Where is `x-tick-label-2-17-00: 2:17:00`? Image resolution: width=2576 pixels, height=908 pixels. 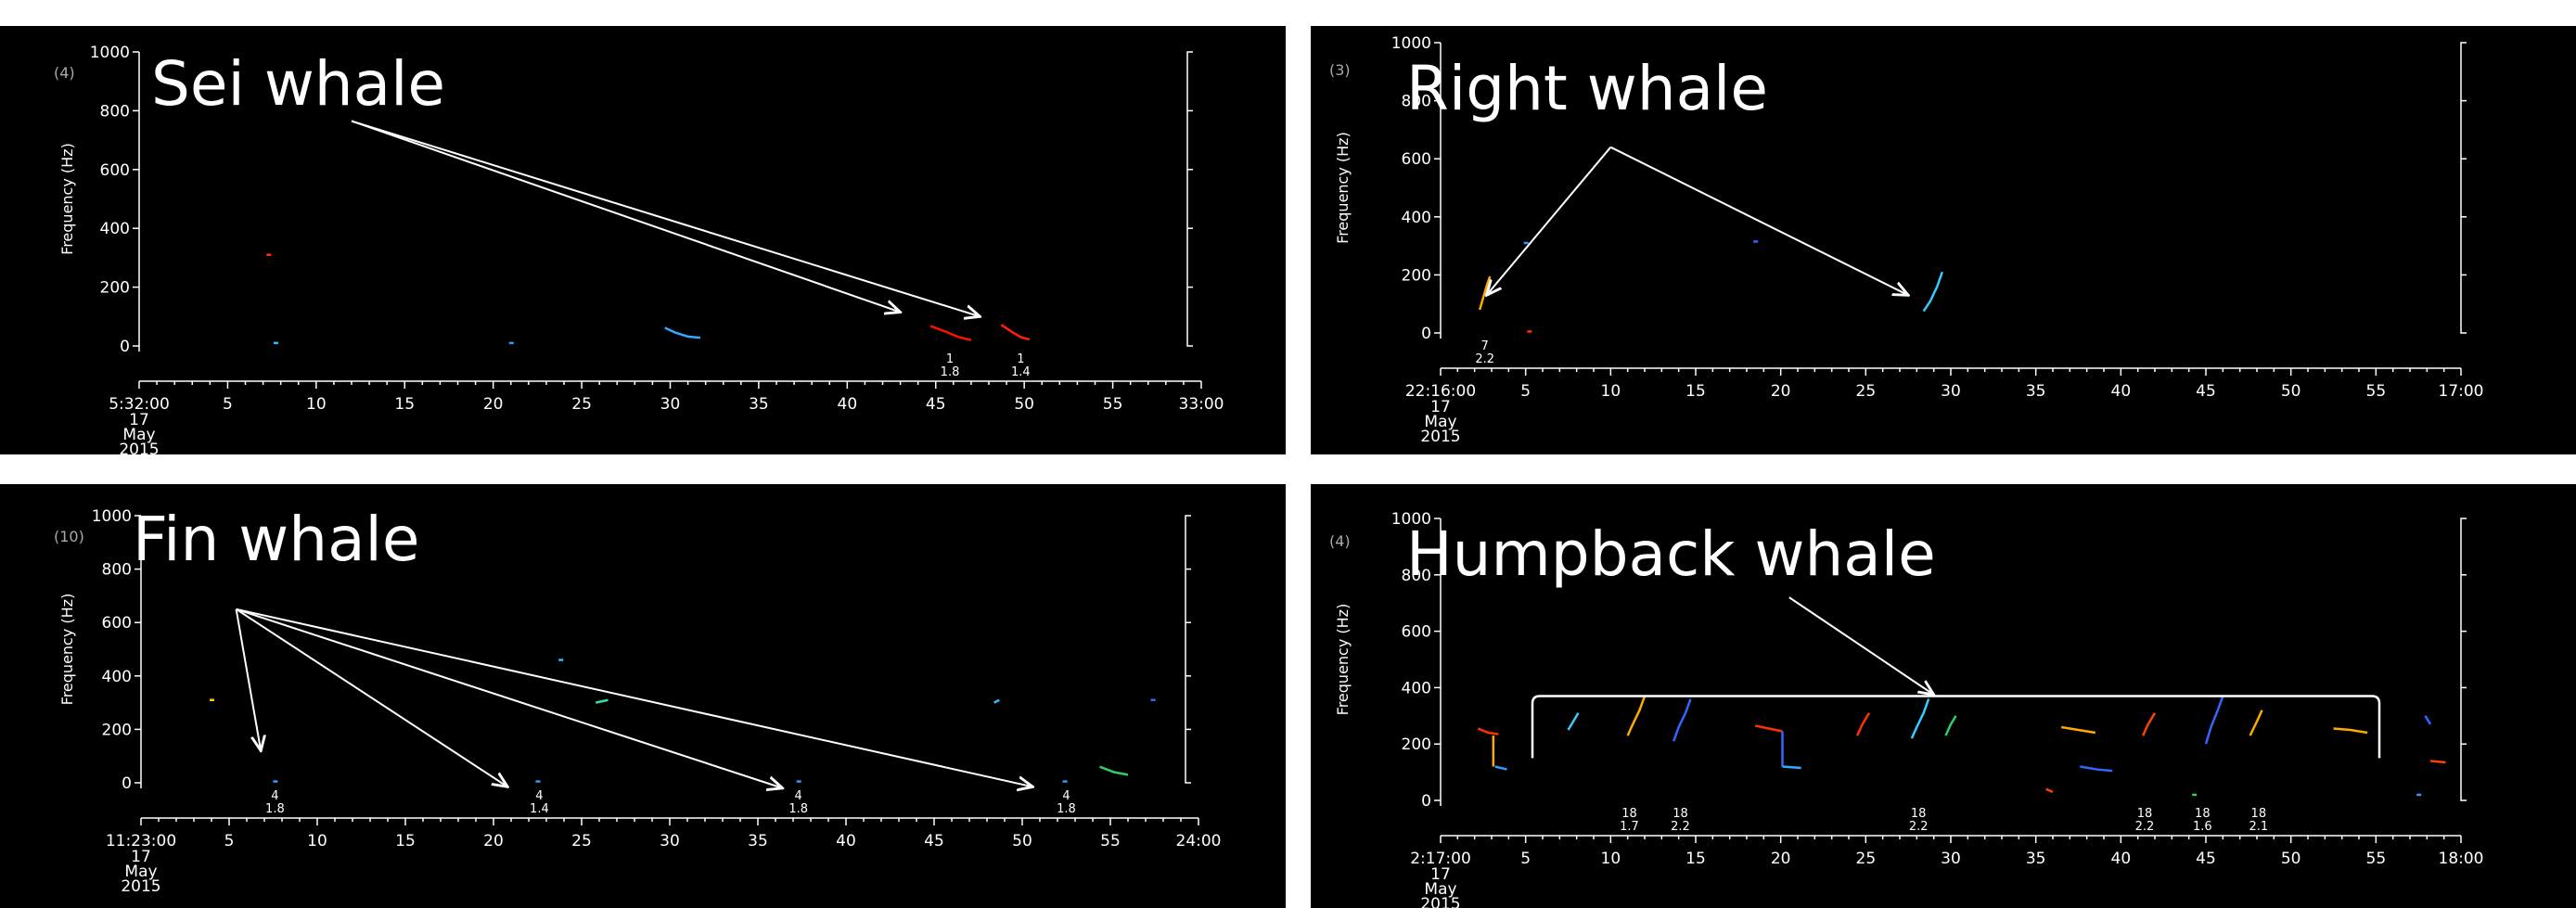 x-tick-label-2-17-00: 2:17:00 is located at coordinates (1440, 859).